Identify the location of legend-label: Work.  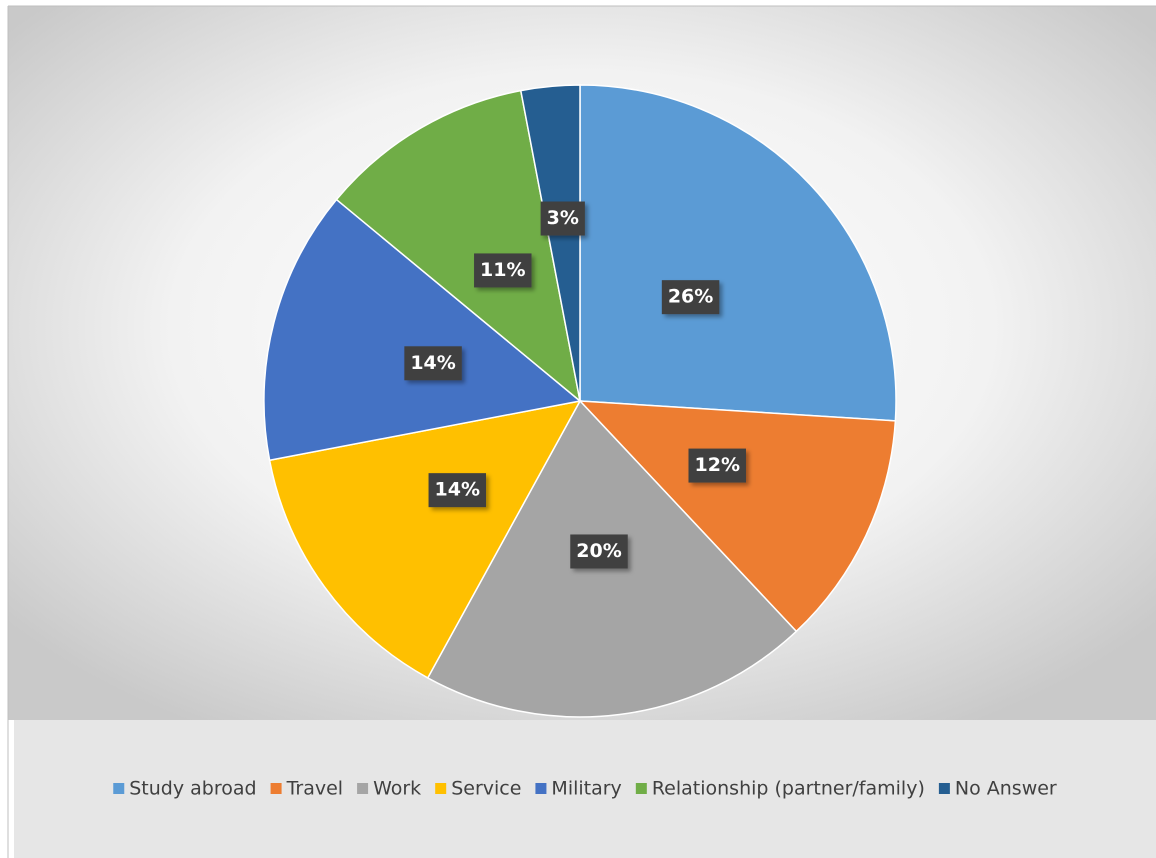
(397, 789).